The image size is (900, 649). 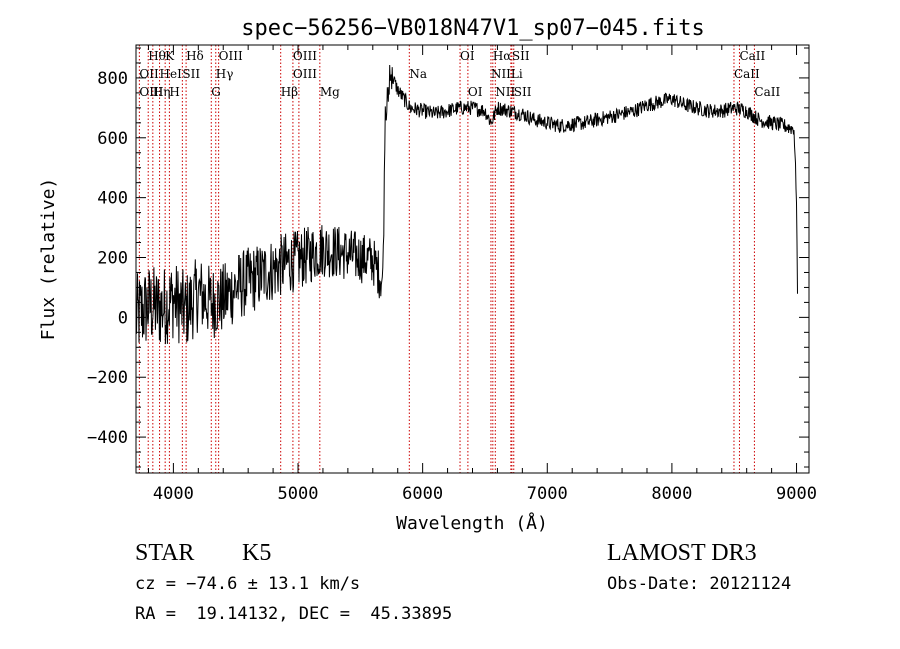 What do you see at coordinates (123, 318) in the screenshot?
I see `y-tick-label: 0` at bounding box center [123, 318].